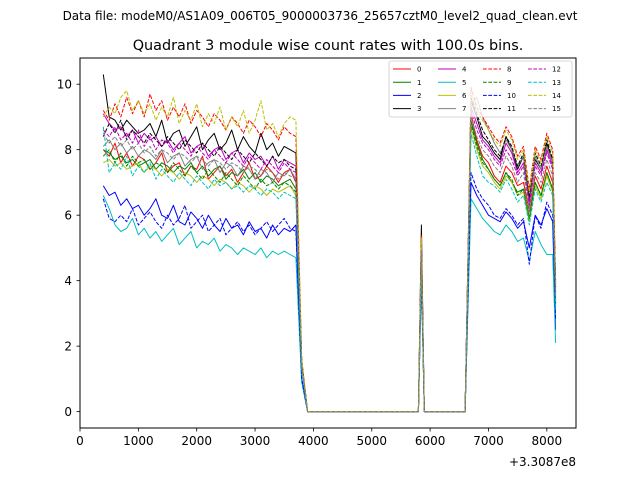 The image size is (640, 480). What do you see at coordinates (313, 441) in the screenshot?
I see `x-tick-label: 4000` at bounding box center [313, 441].